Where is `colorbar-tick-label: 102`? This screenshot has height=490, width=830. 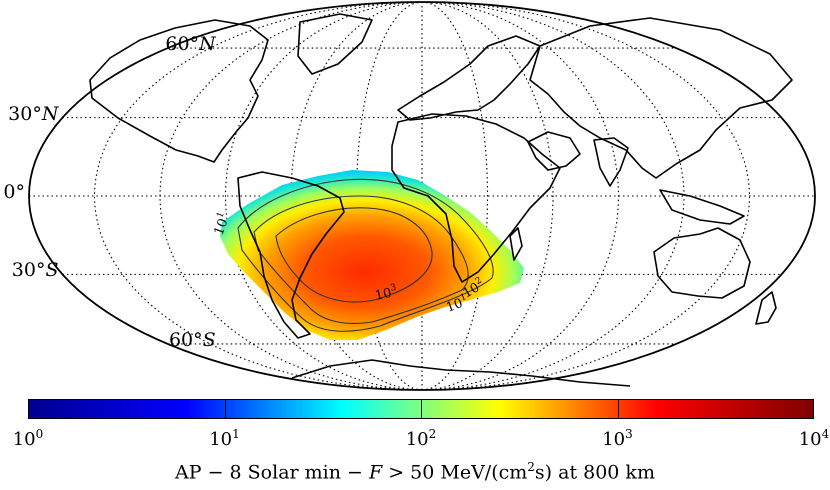
colorbar-tick-label: 102 is located at coordinates (421, 438).